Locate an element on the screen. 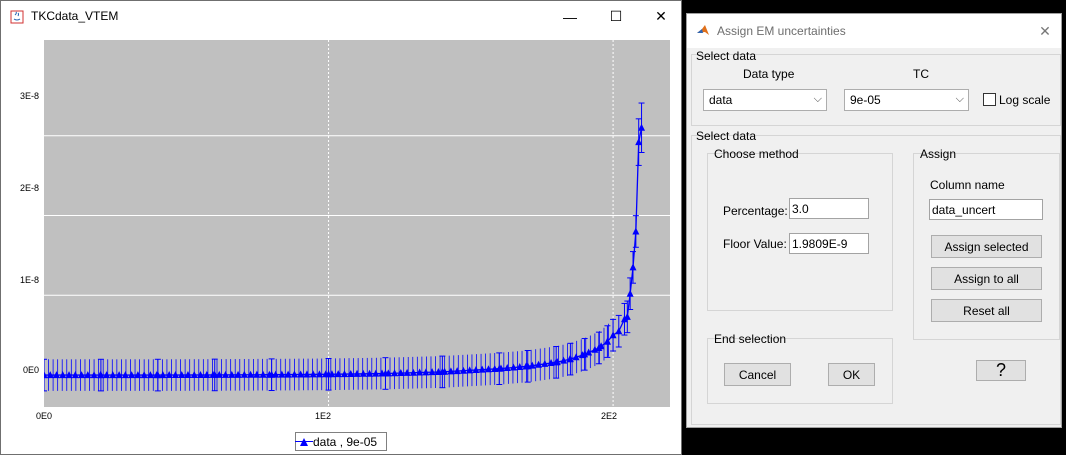  data-type-value: data is located at coordinates (721, 100).